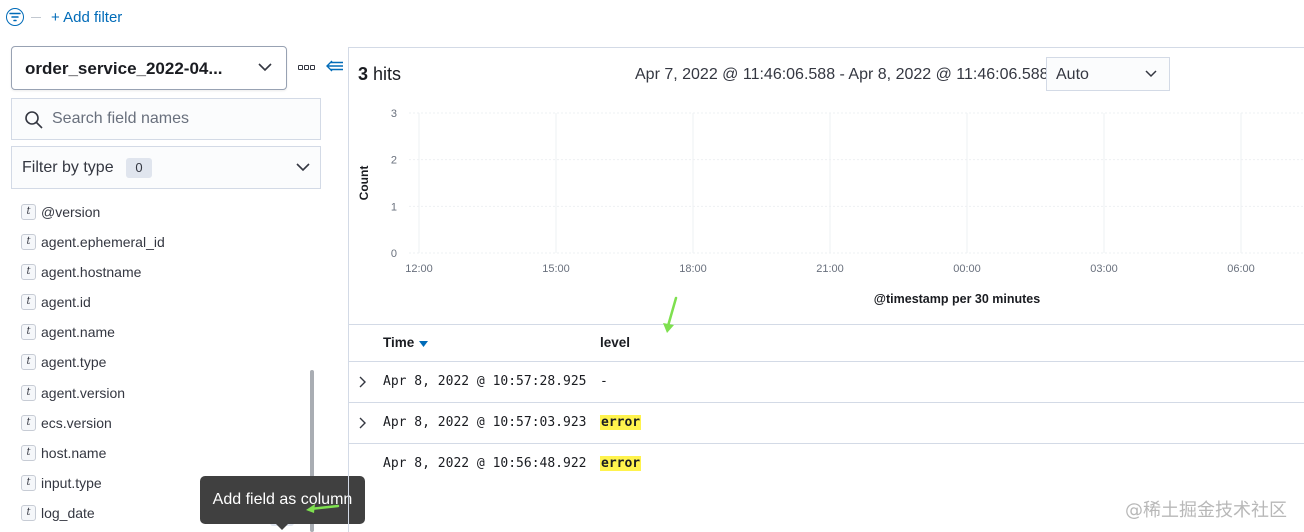  I want to click on x-tick-label: 00:00, so click(967, 269).